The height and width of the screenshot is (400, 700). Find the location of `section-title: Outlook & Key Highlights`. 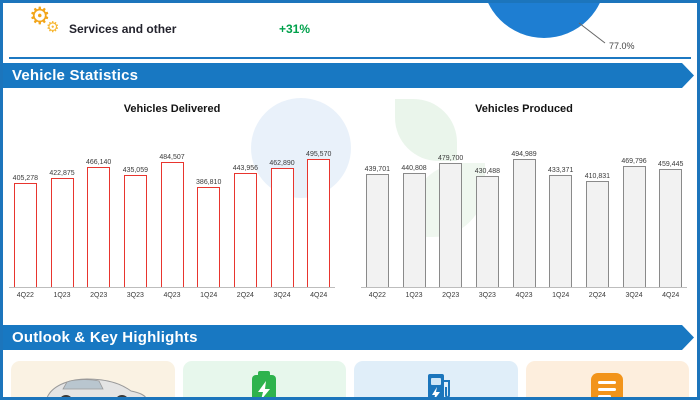

section-title: Outlook & Key Highlights is located at coordinates (105, 337).